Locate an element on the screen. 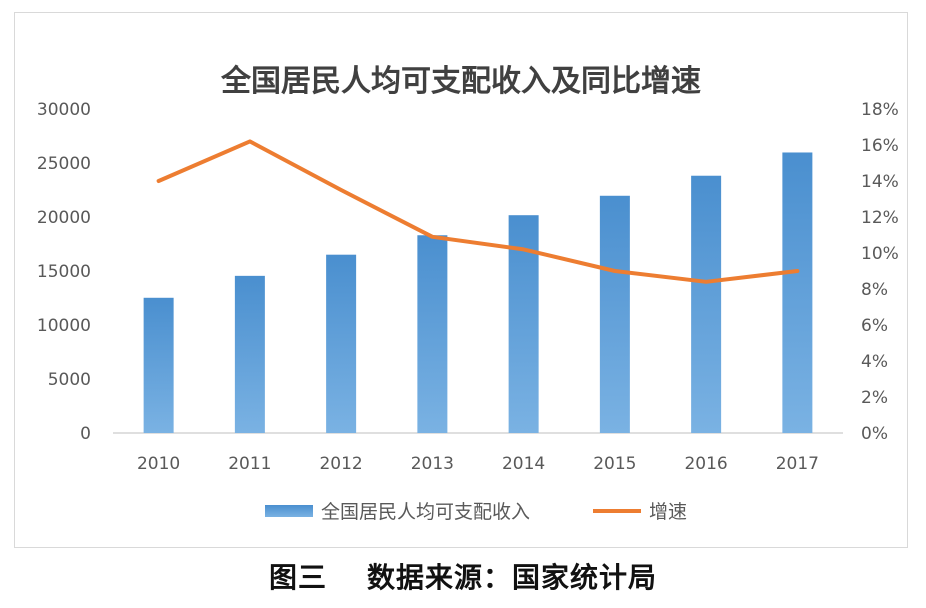 The height and width of the screenshot is (608, 926). legend: 全国居民人均可支配收入 增速 is located at coordinates (476, 512).